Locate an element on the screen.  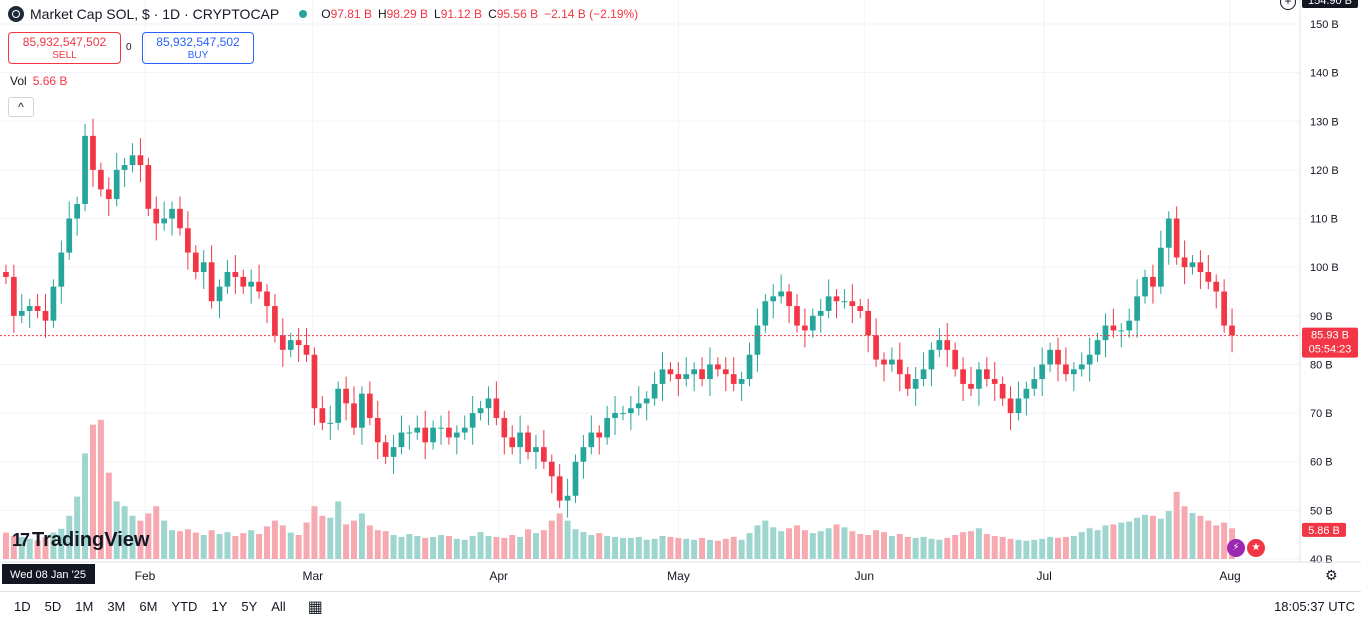
price-tick-label: 80 B is located at coordinates (1321, 365).